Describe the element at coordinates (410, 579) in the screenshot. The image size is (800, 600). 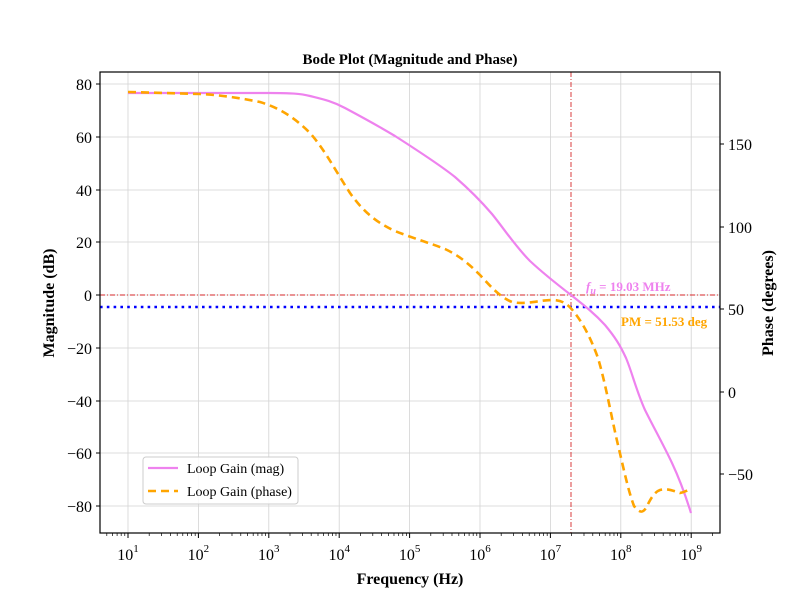
I see `x-axis-label: Frequency (Hz)` at that location.